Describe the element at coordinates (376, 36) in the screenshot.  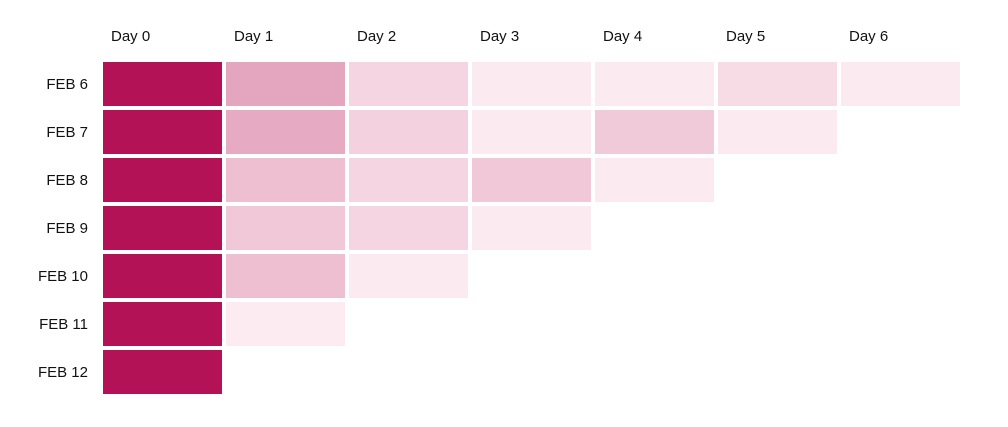
I see `column-label: Day 2` at that location.